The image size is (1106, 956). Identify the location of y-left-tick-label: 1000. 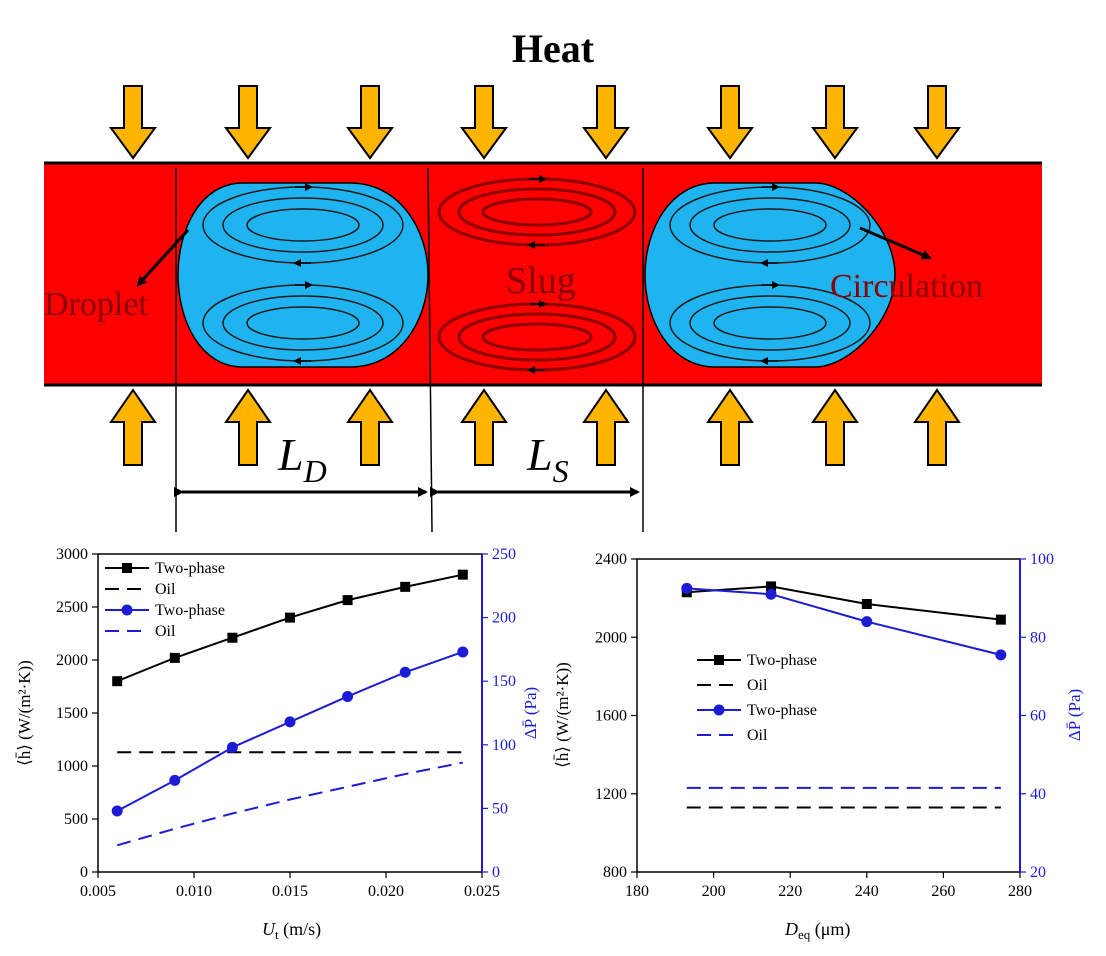
(72, 766).